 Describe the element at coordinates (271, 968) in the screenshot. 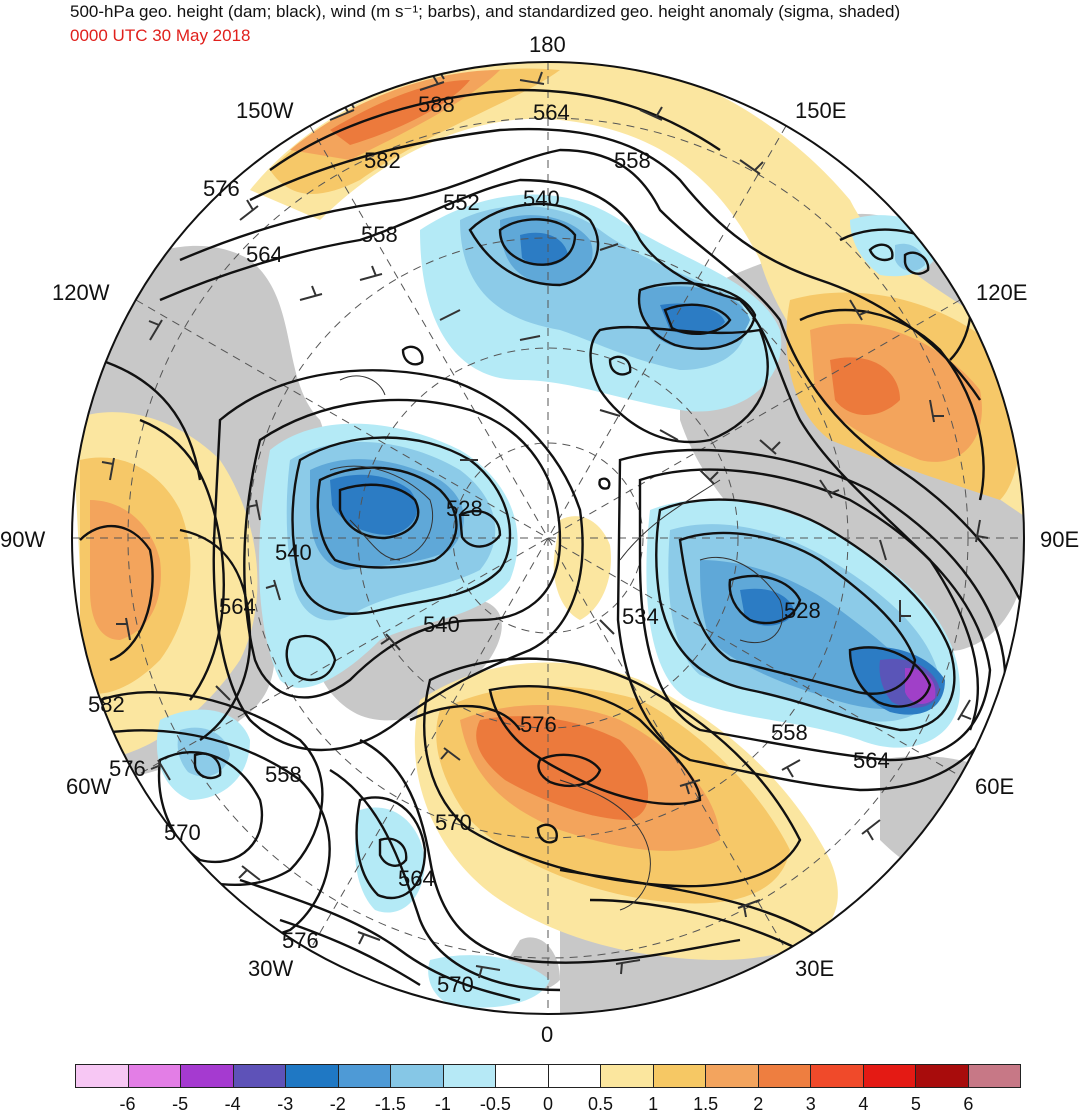

I see `lon-label-30w: 30W` at that location.